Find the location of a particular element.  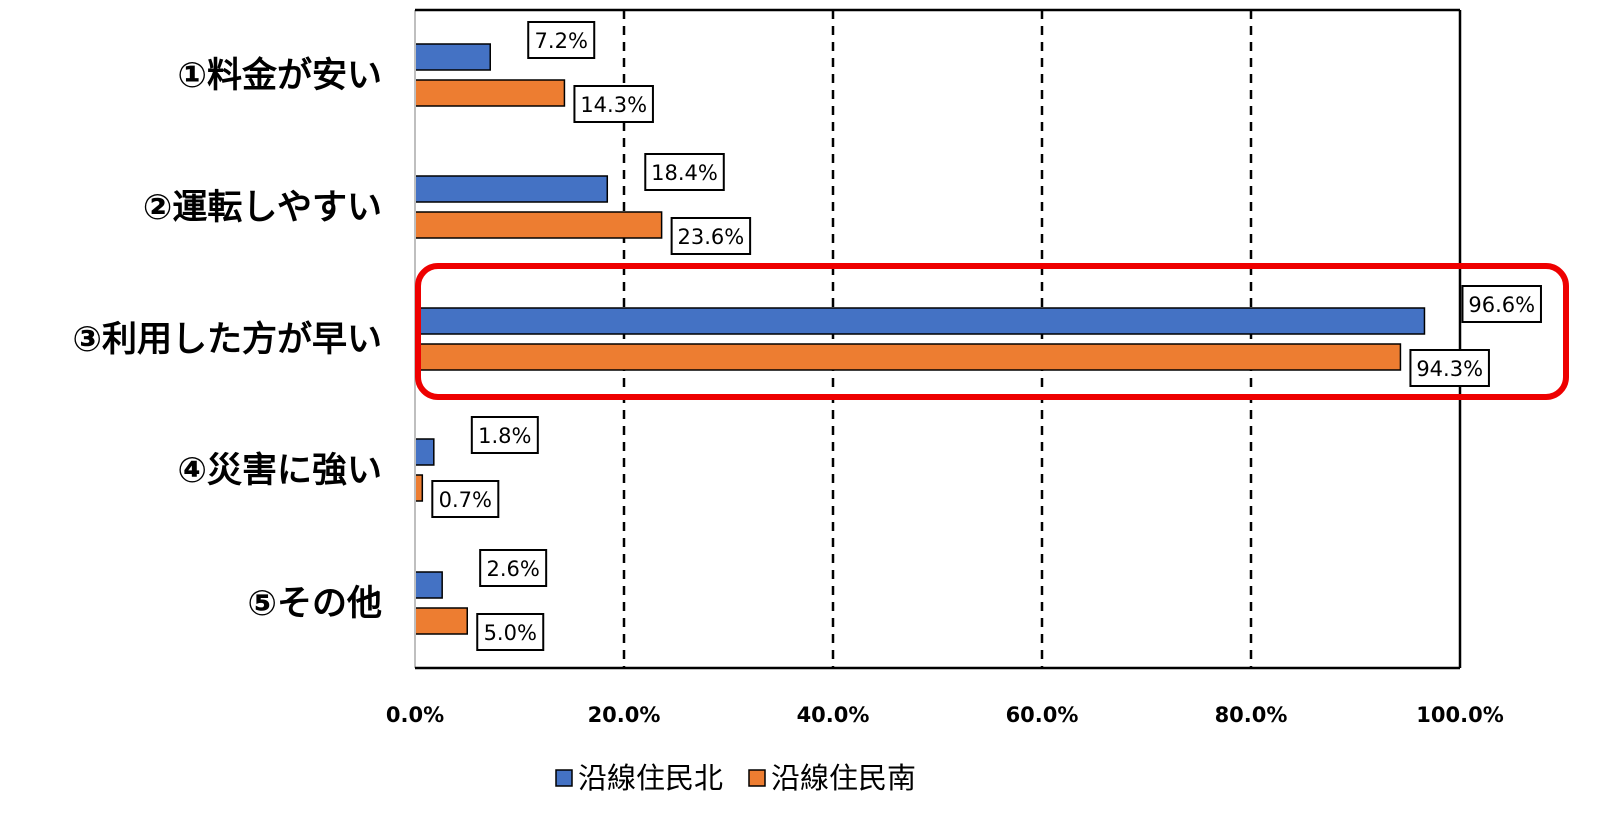

category-label: ②運転しやすい is located at coordinates (262, 208).